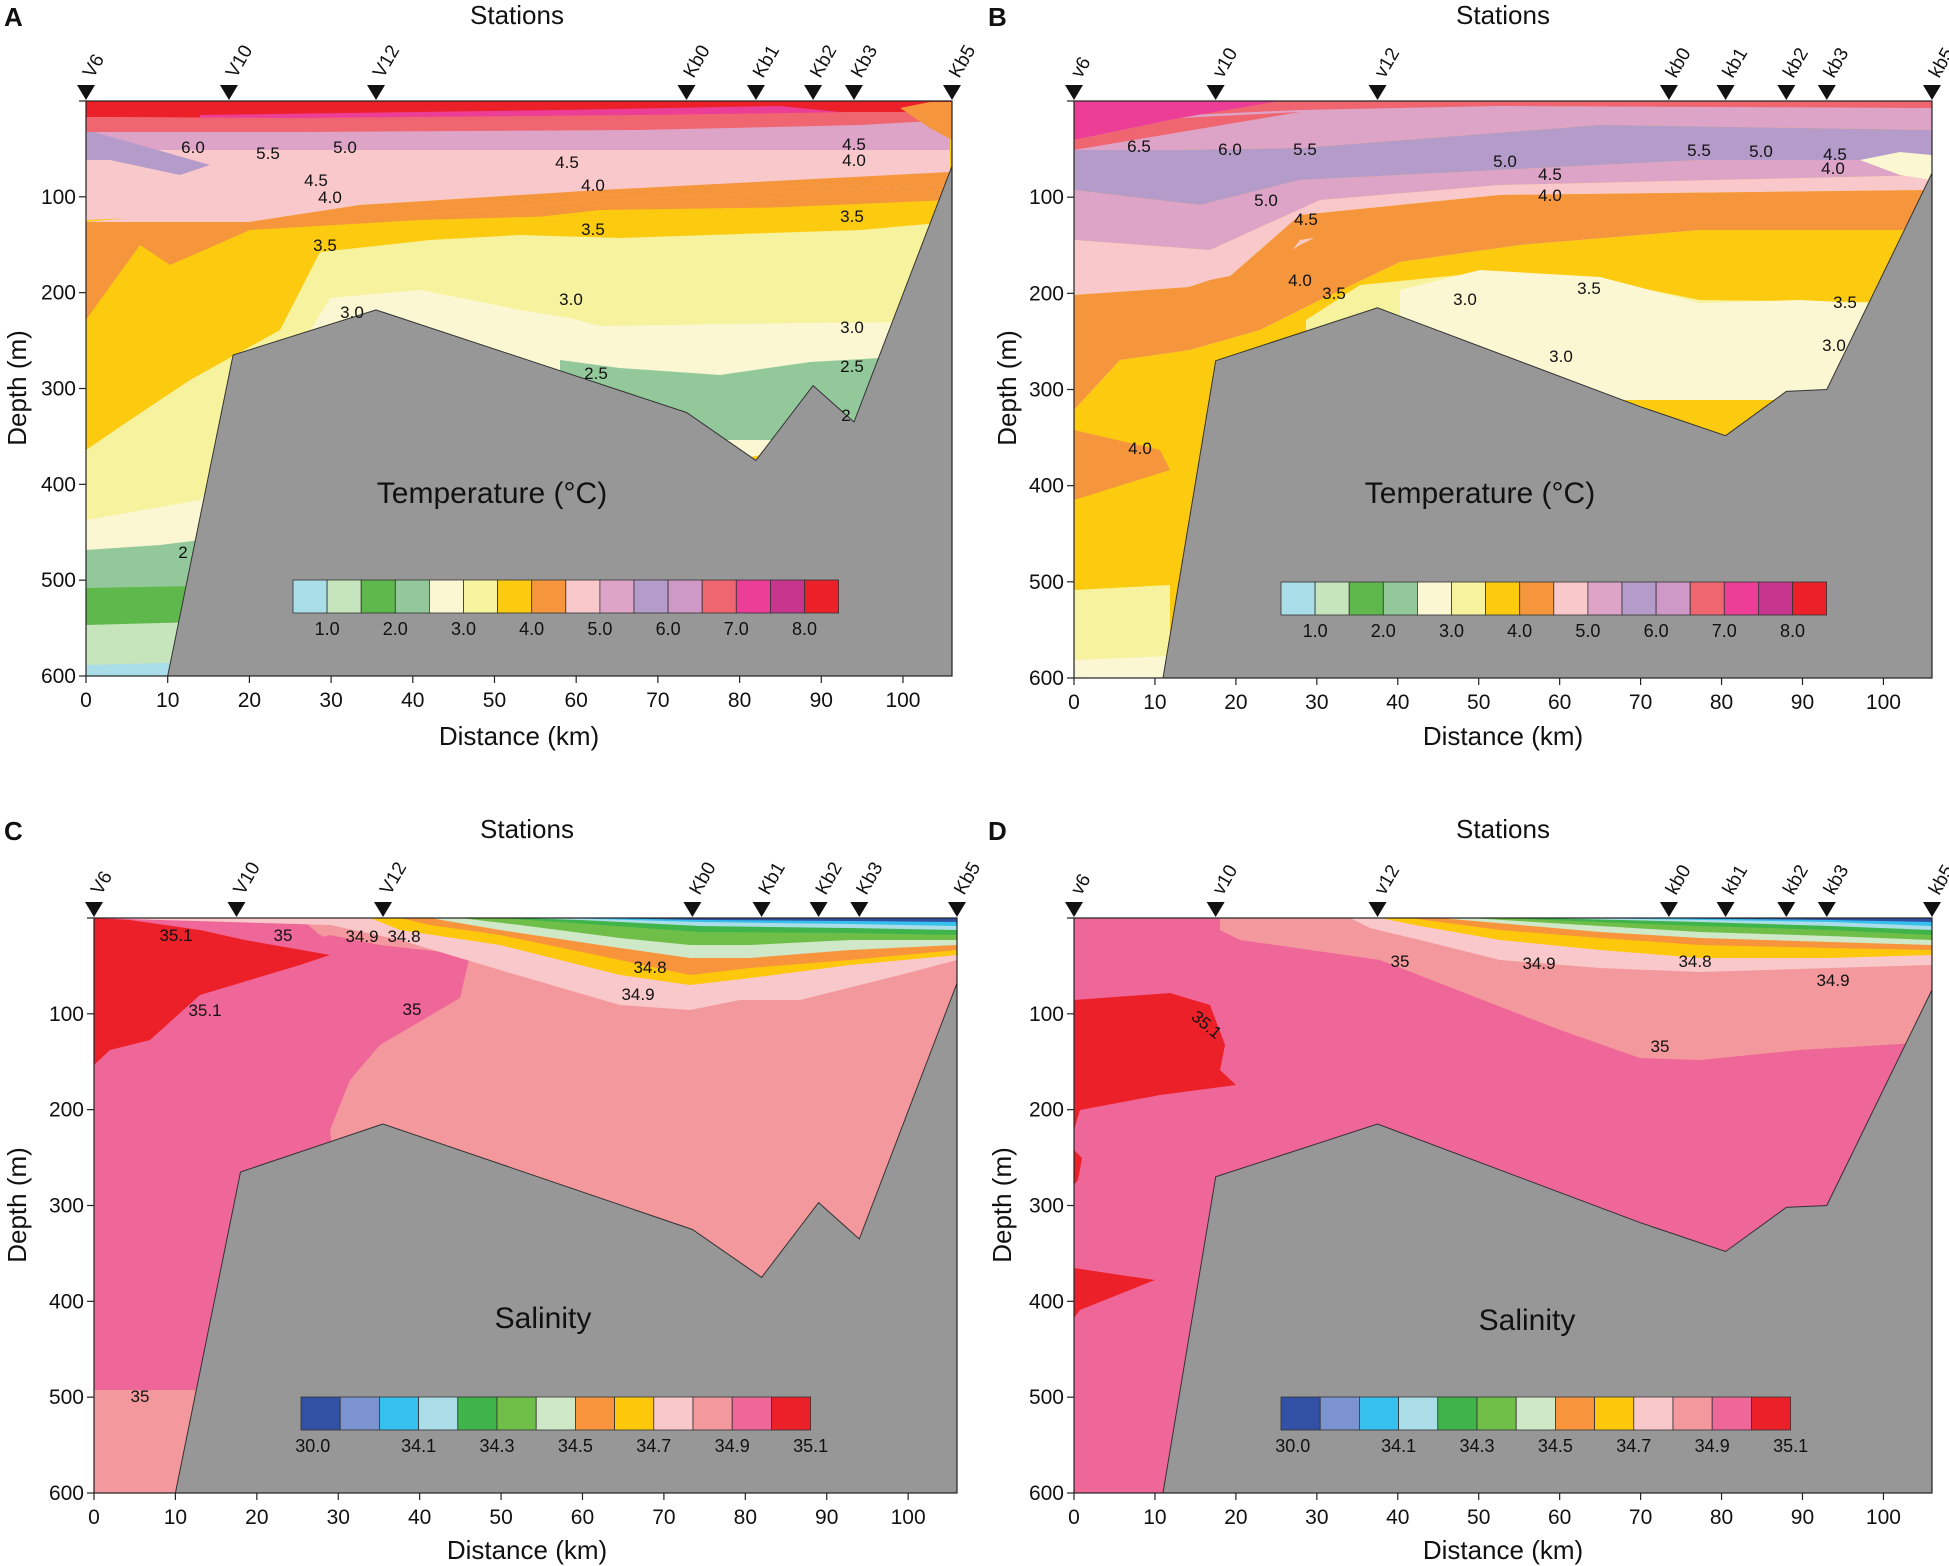 The height and width of the screenshot is (1566, 1949). Describe the element at coordinates (1527, 1320) in the screenshot. I see `overlay-label-d: Salinity` at that location.